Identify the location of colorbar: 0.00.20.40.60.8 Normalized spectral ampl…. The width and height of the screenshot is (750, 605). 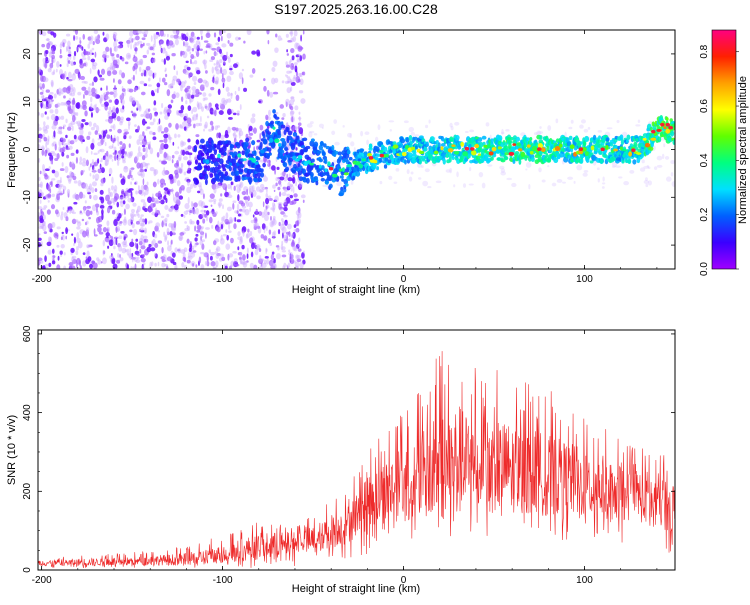
(724, 152).